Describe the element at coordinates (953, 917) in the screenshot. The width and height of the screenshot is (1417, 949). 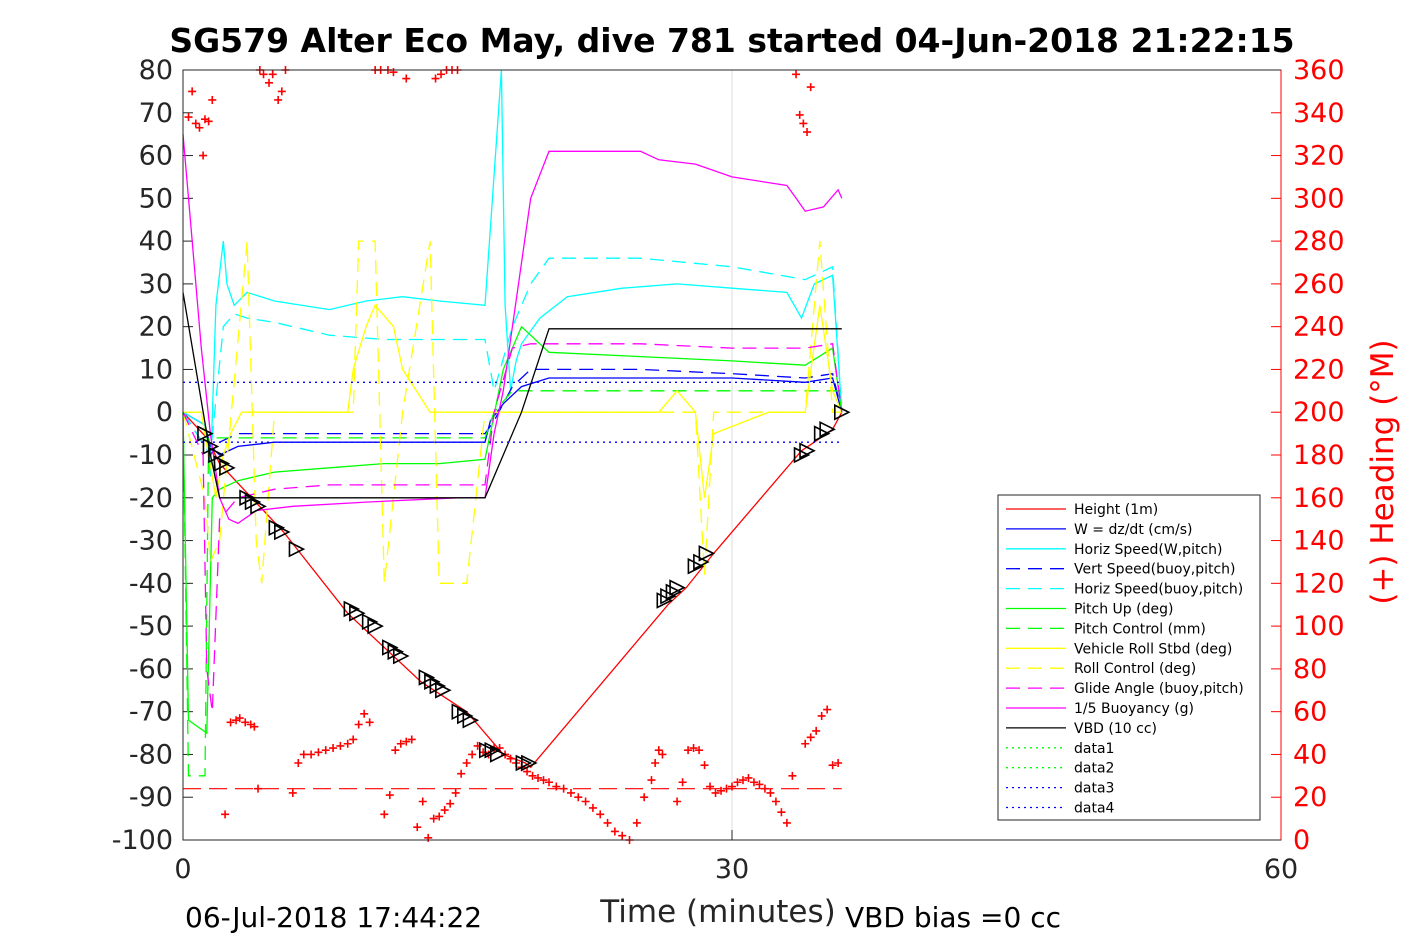
I see `footer-vbd-bias: VBD bias =0 cc` at that location.